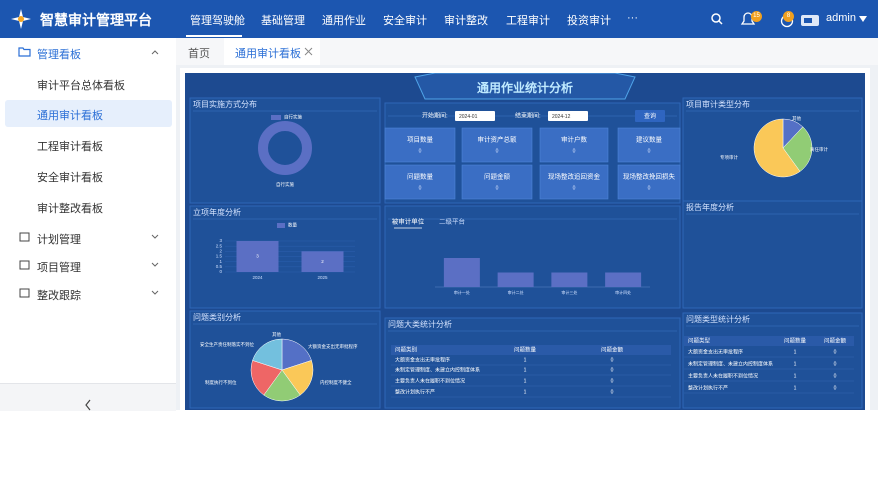 The height and width of the screenshot is (492, 878). I want to click on folder-icon, so click(24, 52).